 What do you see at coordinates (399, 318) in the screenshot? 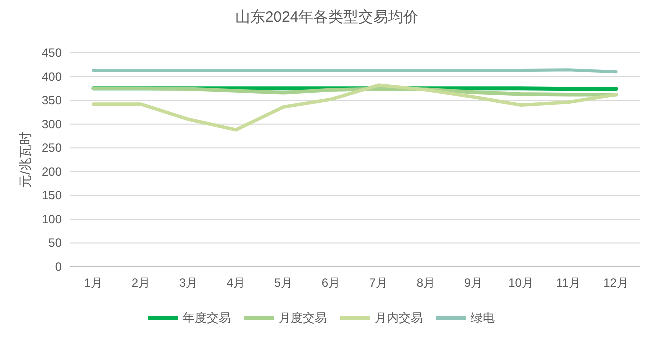
I see `legend-label: 月内交易` at bounding box center [399, 318].